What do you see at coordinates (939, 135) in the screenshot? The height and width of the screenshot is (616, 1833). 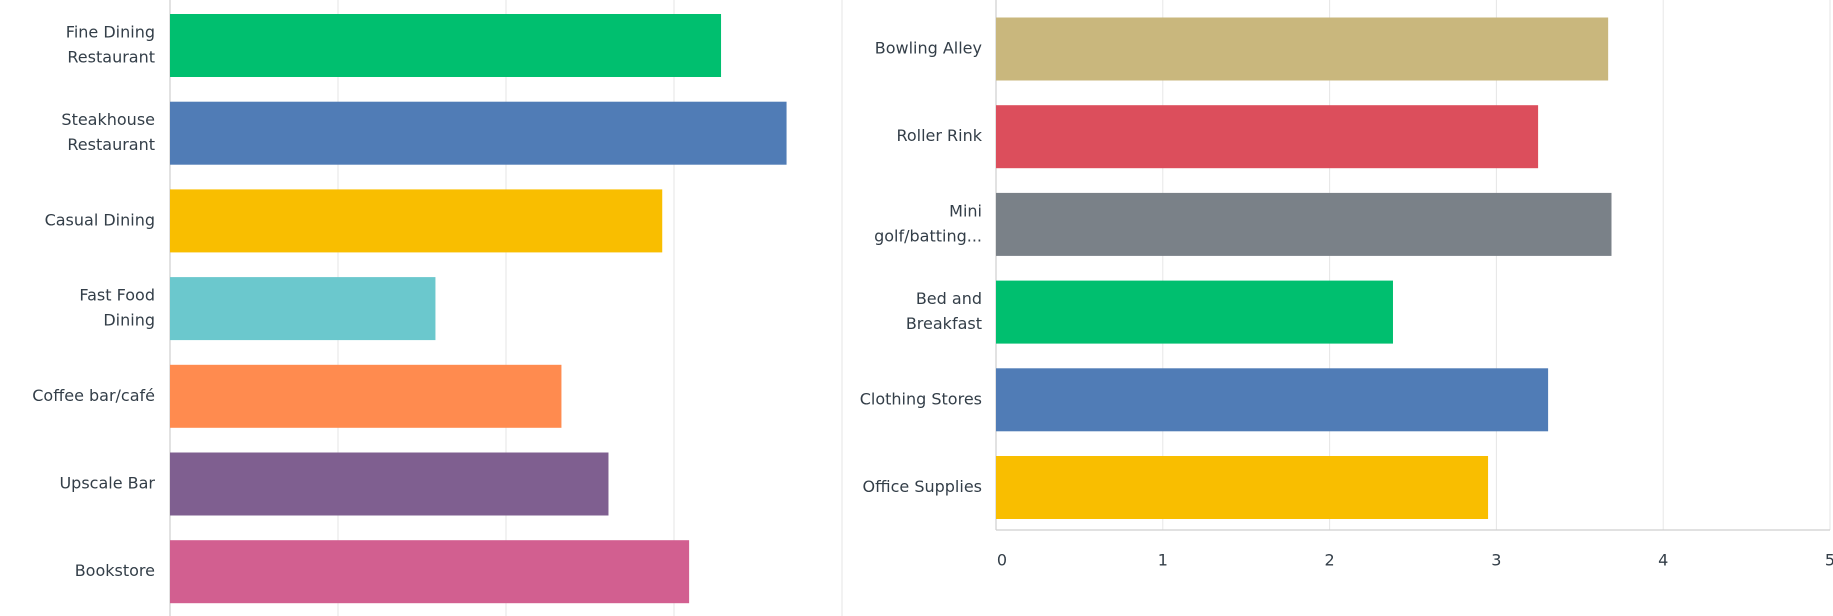 I see `y-tick-label: Roller Rink` at bounding box center [939, 135].